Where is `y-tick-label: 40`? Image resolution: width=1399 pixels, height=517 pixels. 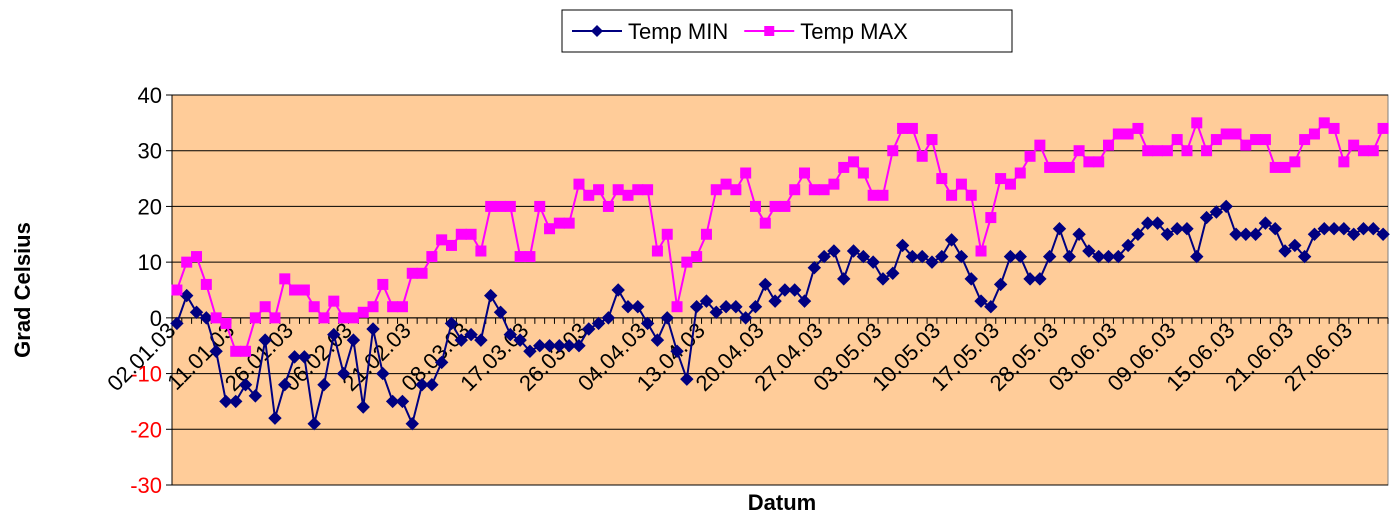 y-tick-label: 40 is located at coordinates (150, 95).